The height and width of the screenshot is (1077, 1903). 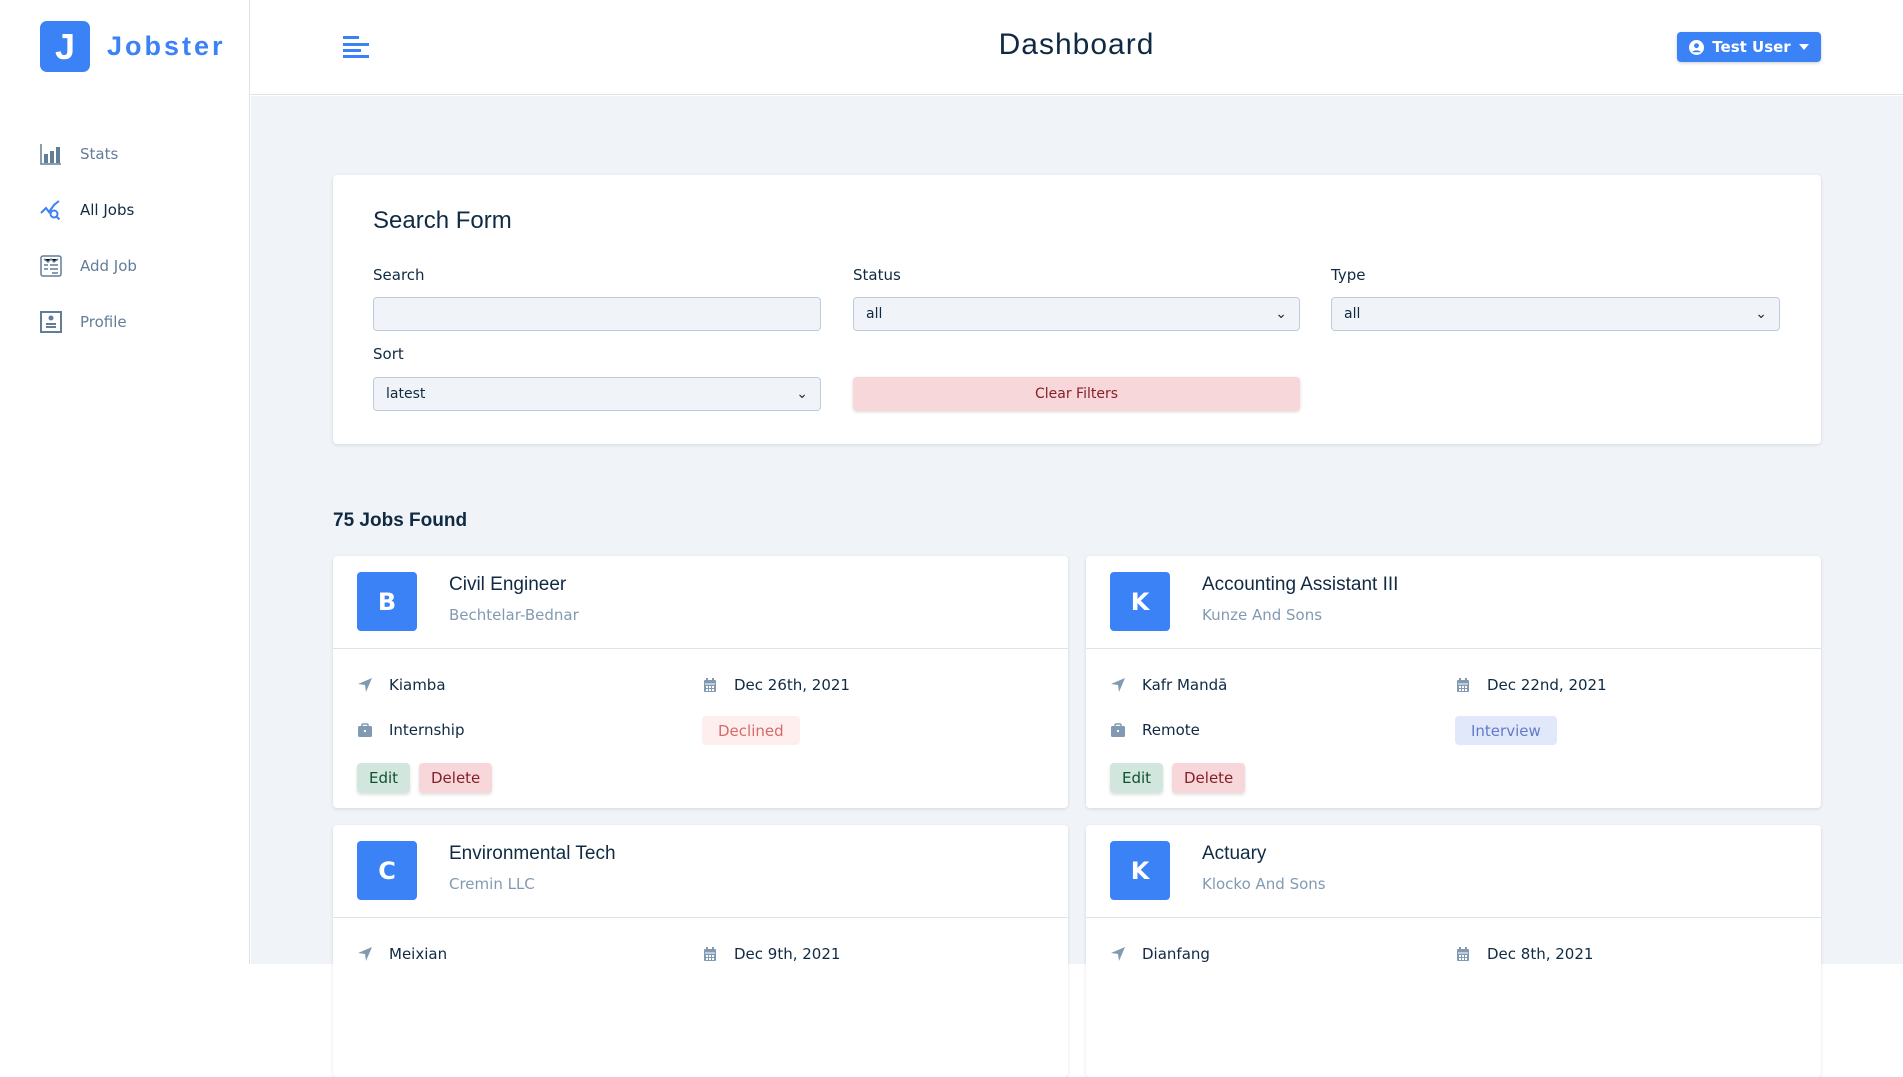 I want to click on job-location-text: Kiamba, so click(x=417, y=685).